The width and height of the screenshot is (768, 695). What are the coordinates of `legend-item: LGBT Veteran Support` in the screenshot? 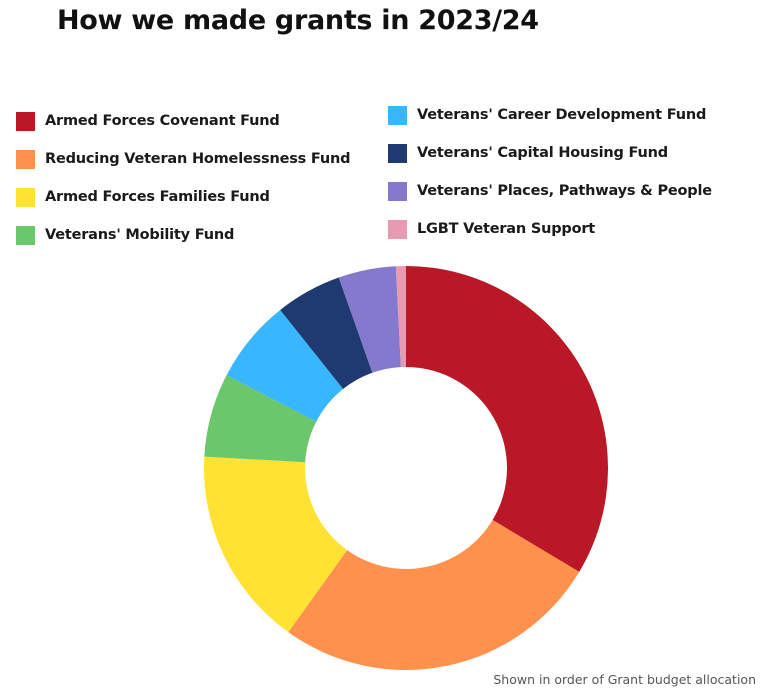 It's located at (550, 229).